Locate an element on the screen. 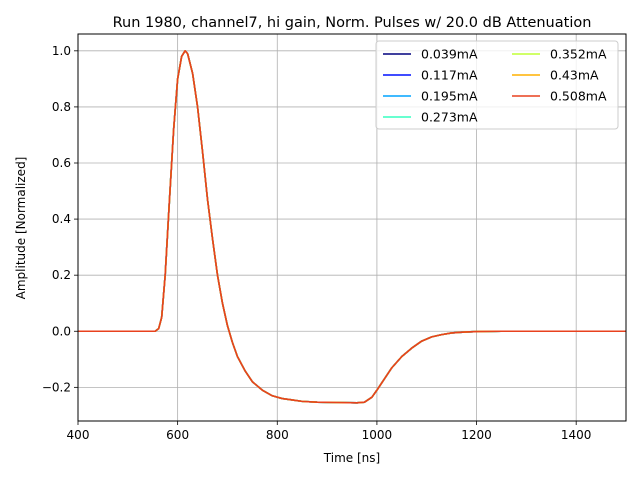 This screenshot has height=480, width=640. x-tick-label: 1400 is located at coordinates (576, 435).